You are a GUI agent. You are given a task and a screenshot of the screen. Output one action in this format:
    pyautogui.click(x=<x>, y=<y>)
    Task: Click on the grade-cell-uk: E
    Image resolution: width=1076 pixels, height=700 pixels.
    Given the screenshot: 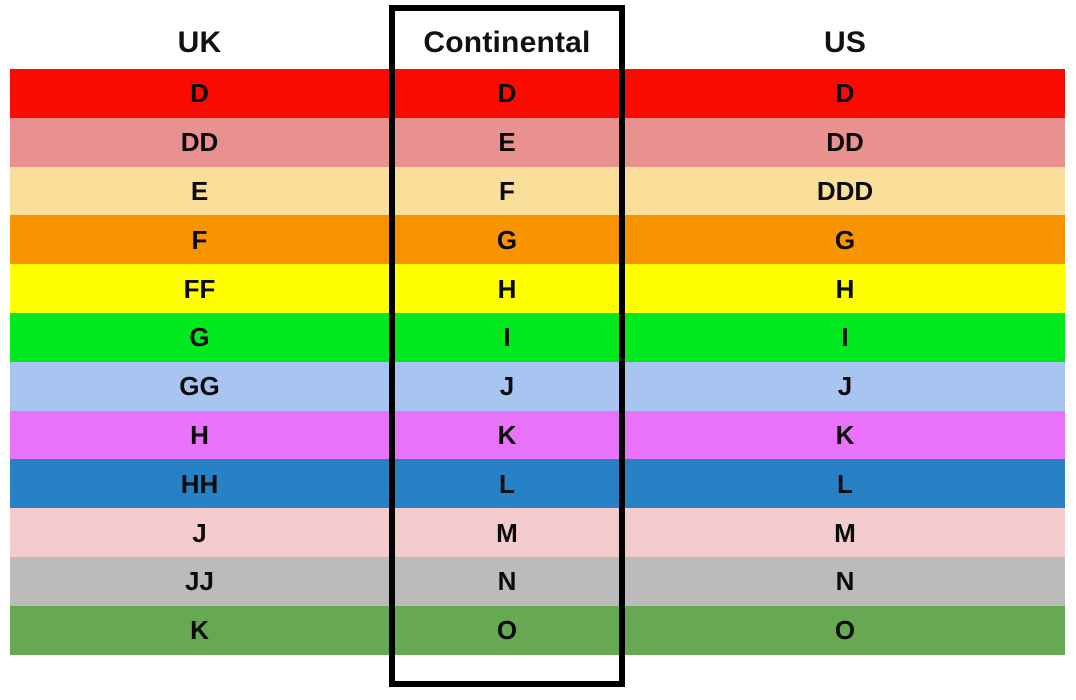 What is the action you would take?
    pyautogui.click(x=199, y=190)
    